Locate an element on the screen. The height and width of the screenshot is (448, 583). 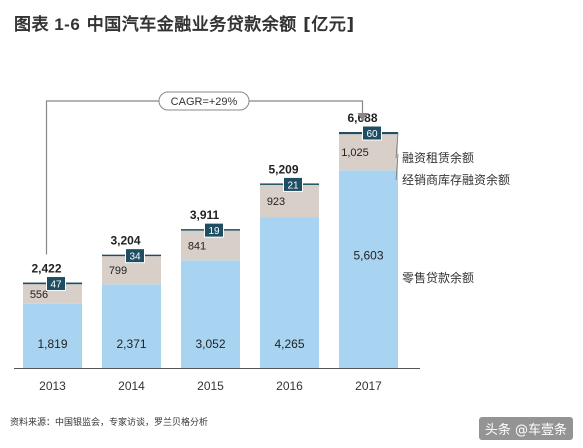
x-tick-2016: 2016 is located at coordinates (289, 386).